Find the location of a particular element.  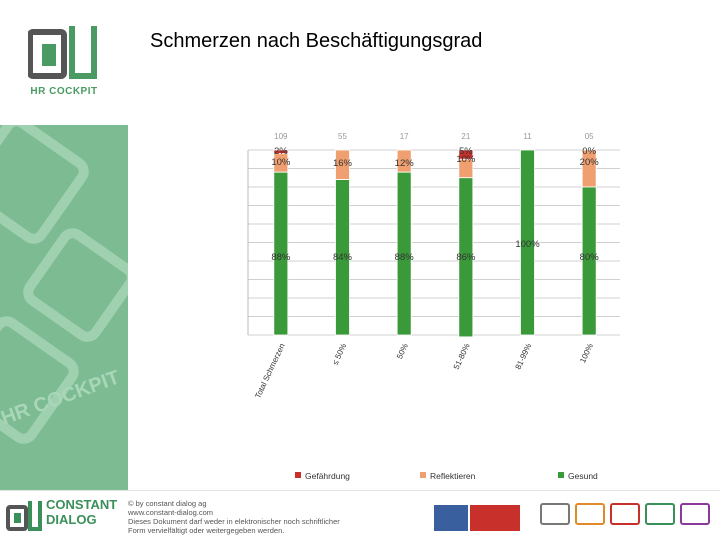

n-label: 21 is located at coordinates (465, 136).